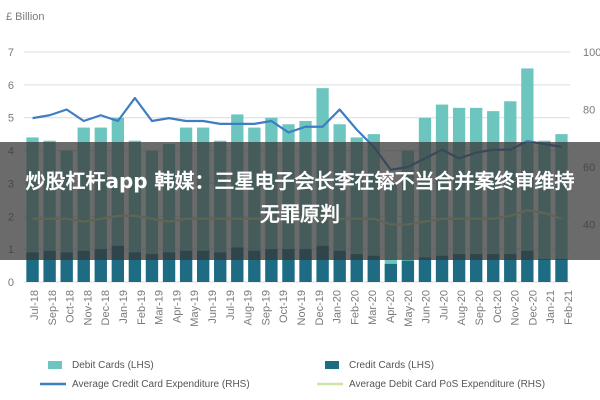 The width and height of the screenshot is (600, 400). Describe the element at coordinates (516, 307) in the screenshot. I see `x-tick-label: Nov-20` at that location.